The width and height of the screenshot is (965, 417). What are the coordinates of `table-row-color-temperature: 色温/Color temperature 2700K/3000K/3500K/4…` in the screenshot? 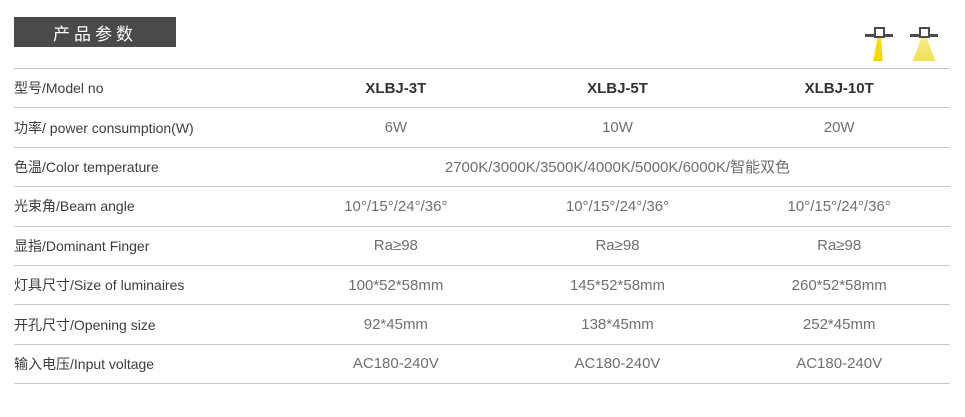 It's located at (482, 168).